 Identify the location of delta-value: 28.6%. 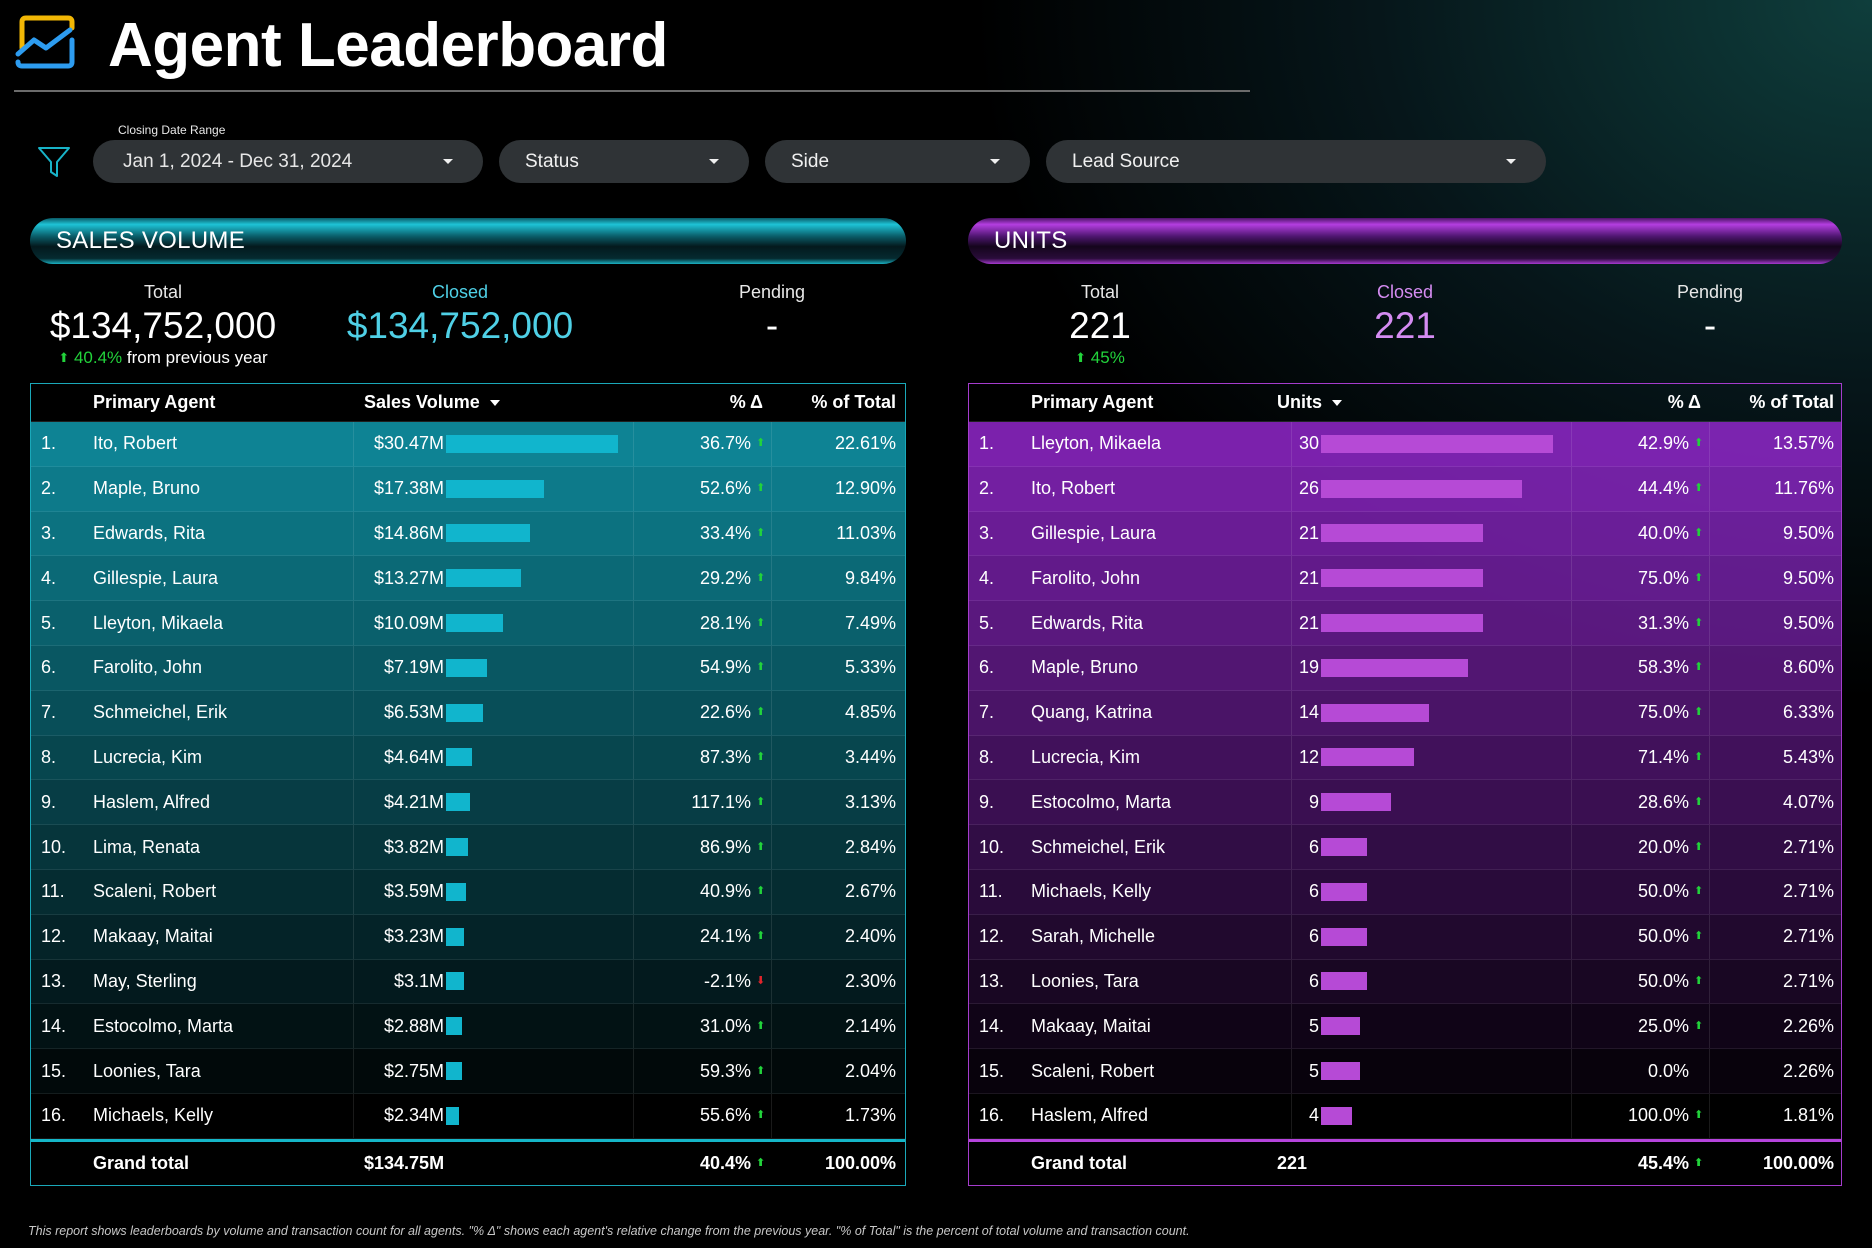
(1663, 801).